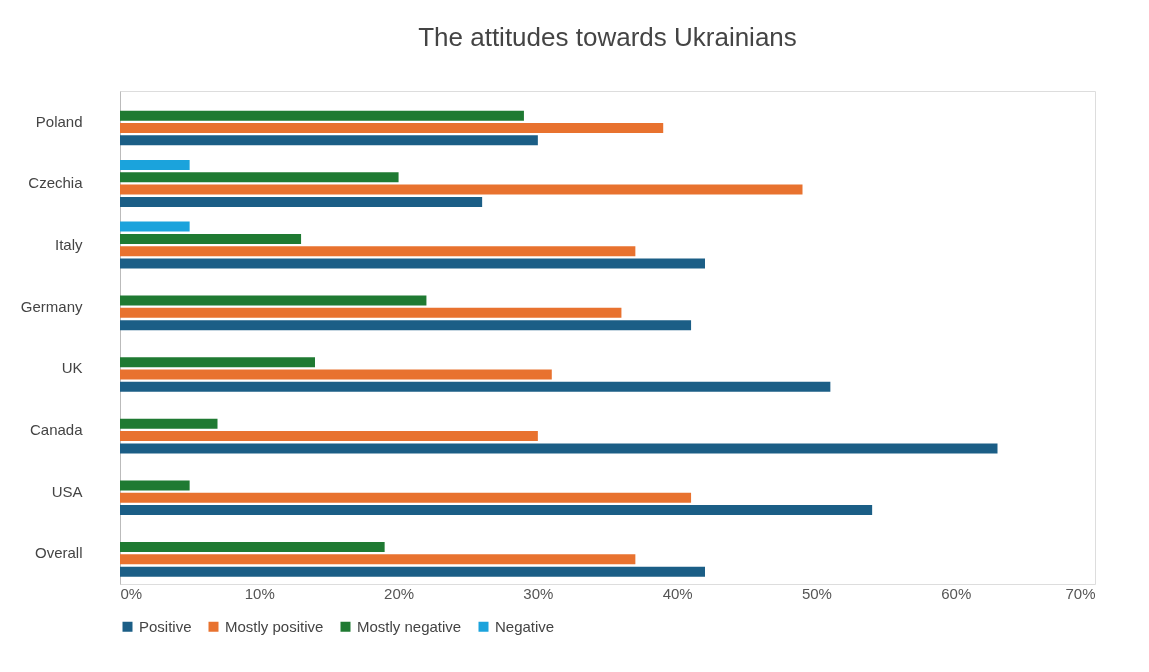 This screenshot has height=672, width=1149. I want to click on y-tick-label: UK, so click(72, 368).